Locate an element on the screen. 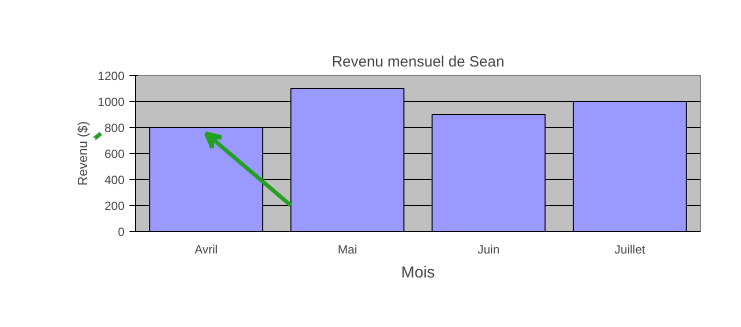 The height and width of the screenshot is (327, 741). y-tick-label: 400 is located at coordinates (114, 180).